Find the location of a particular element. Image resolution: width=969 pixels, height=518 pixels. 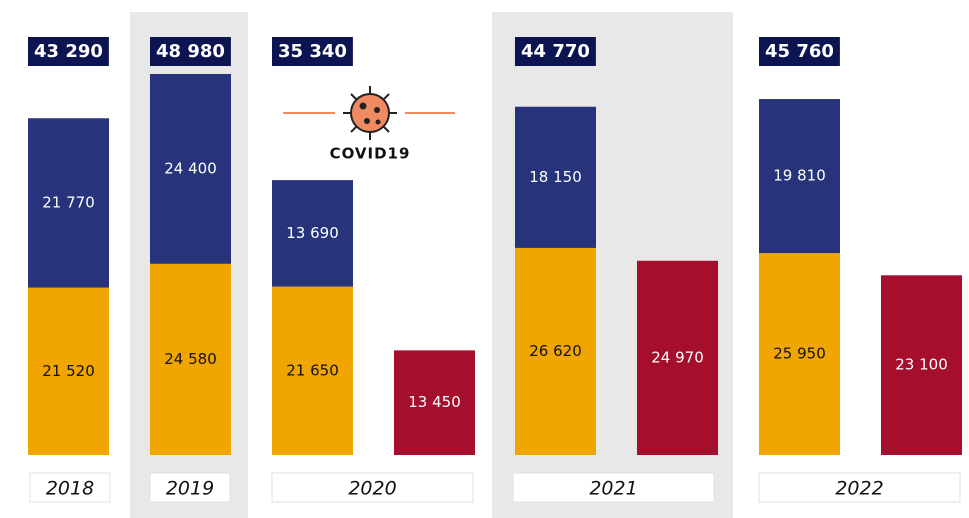

value-label: 13 690 is located at coordinates (312, 233).